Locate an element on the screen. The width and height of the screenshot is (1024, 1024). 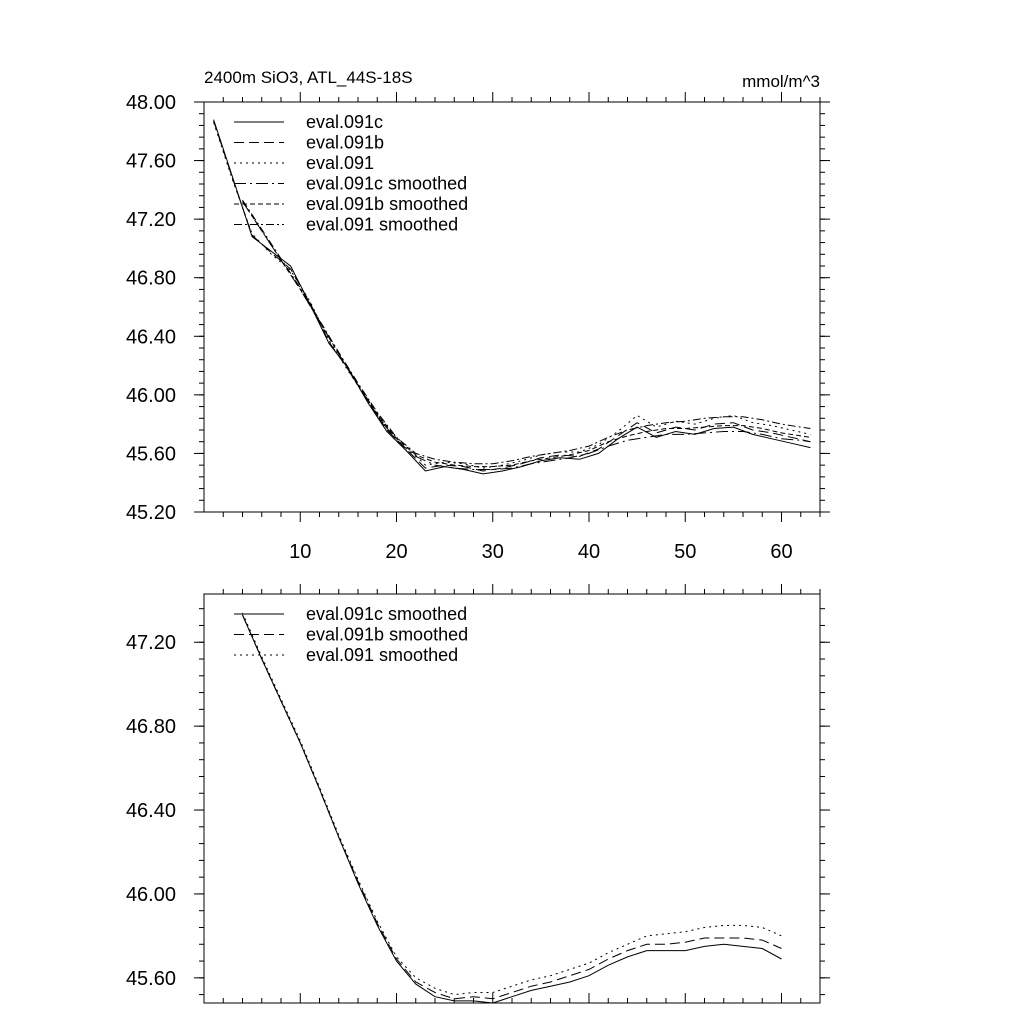
x-tick-label: 10 is located at coordinates (300, 552).